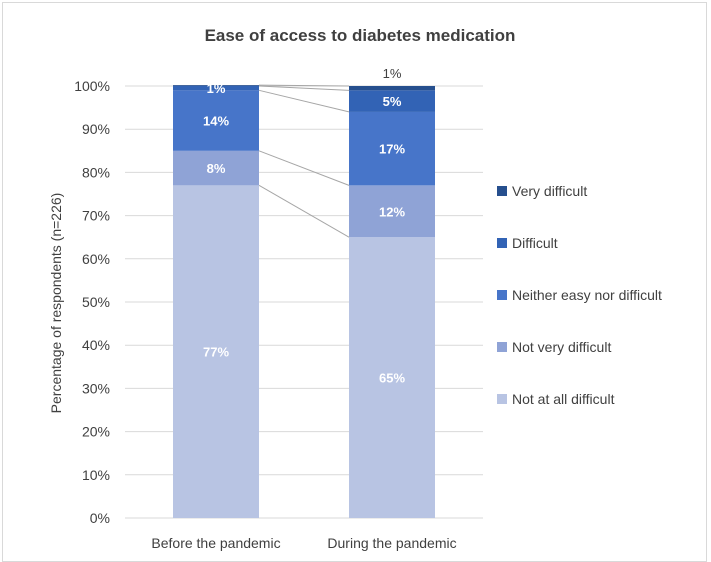 The image size is (711, 562). Describe the element at coordinates (215, 543) in the screenshot. I see `x-tick-label: Before the pandemic` at that location.